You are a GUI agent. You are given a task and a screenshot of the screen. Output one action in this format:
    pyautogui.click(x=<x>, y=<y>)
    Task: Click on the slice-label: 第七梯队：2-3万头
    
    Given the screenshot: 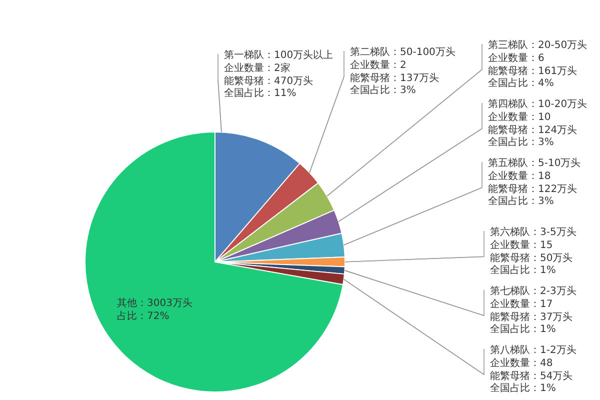 What is the action you would take?
    pyautogui.click(x=533, y=291)
    